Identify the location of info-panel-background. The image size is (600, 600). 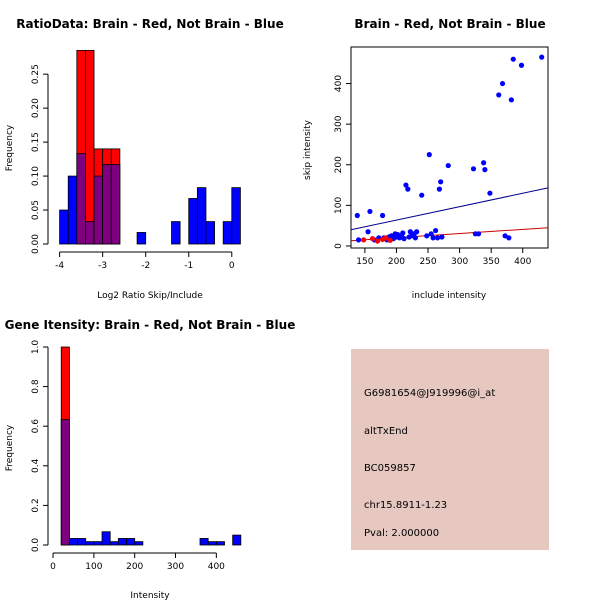
(450, 449).